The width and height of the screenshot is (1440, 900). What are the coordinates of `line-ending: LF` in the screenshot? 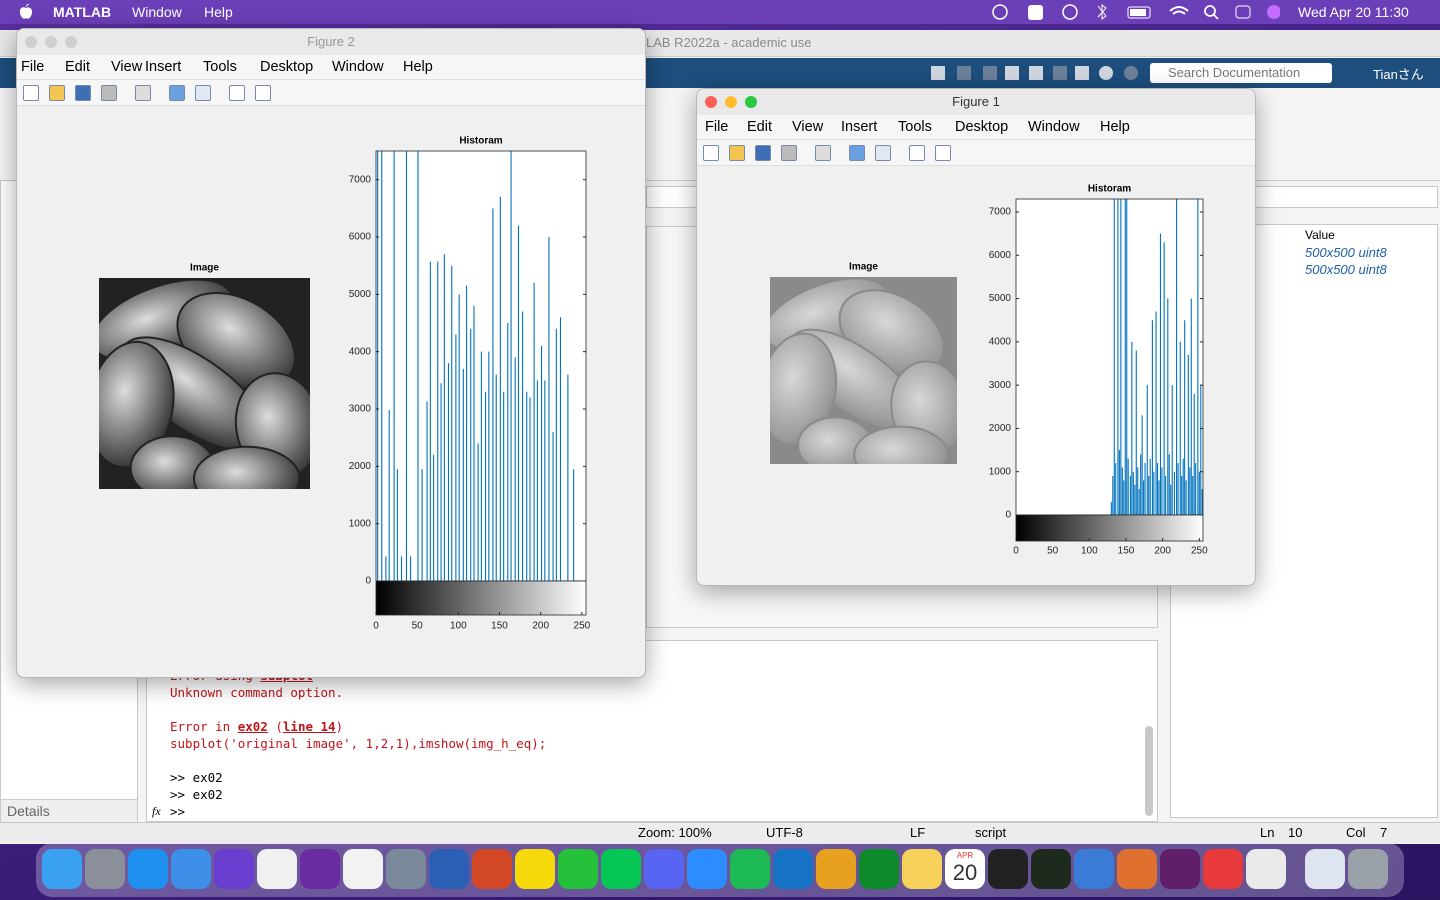 It's located at (918, 832).